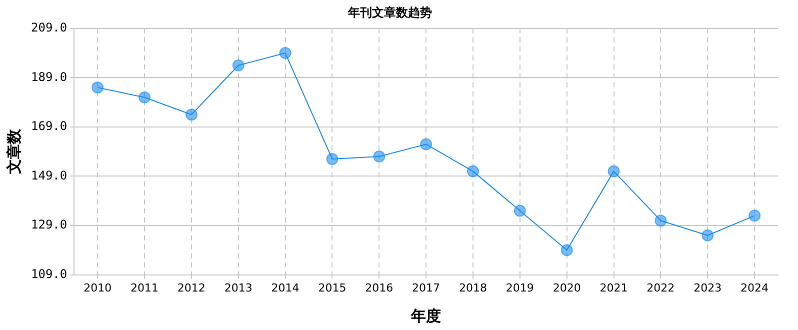 This screenshot has width=798, height=330. Describe the element at coordinates (49, 27) in the screenshot. I see `y-tick-label: 209.0` at that location.